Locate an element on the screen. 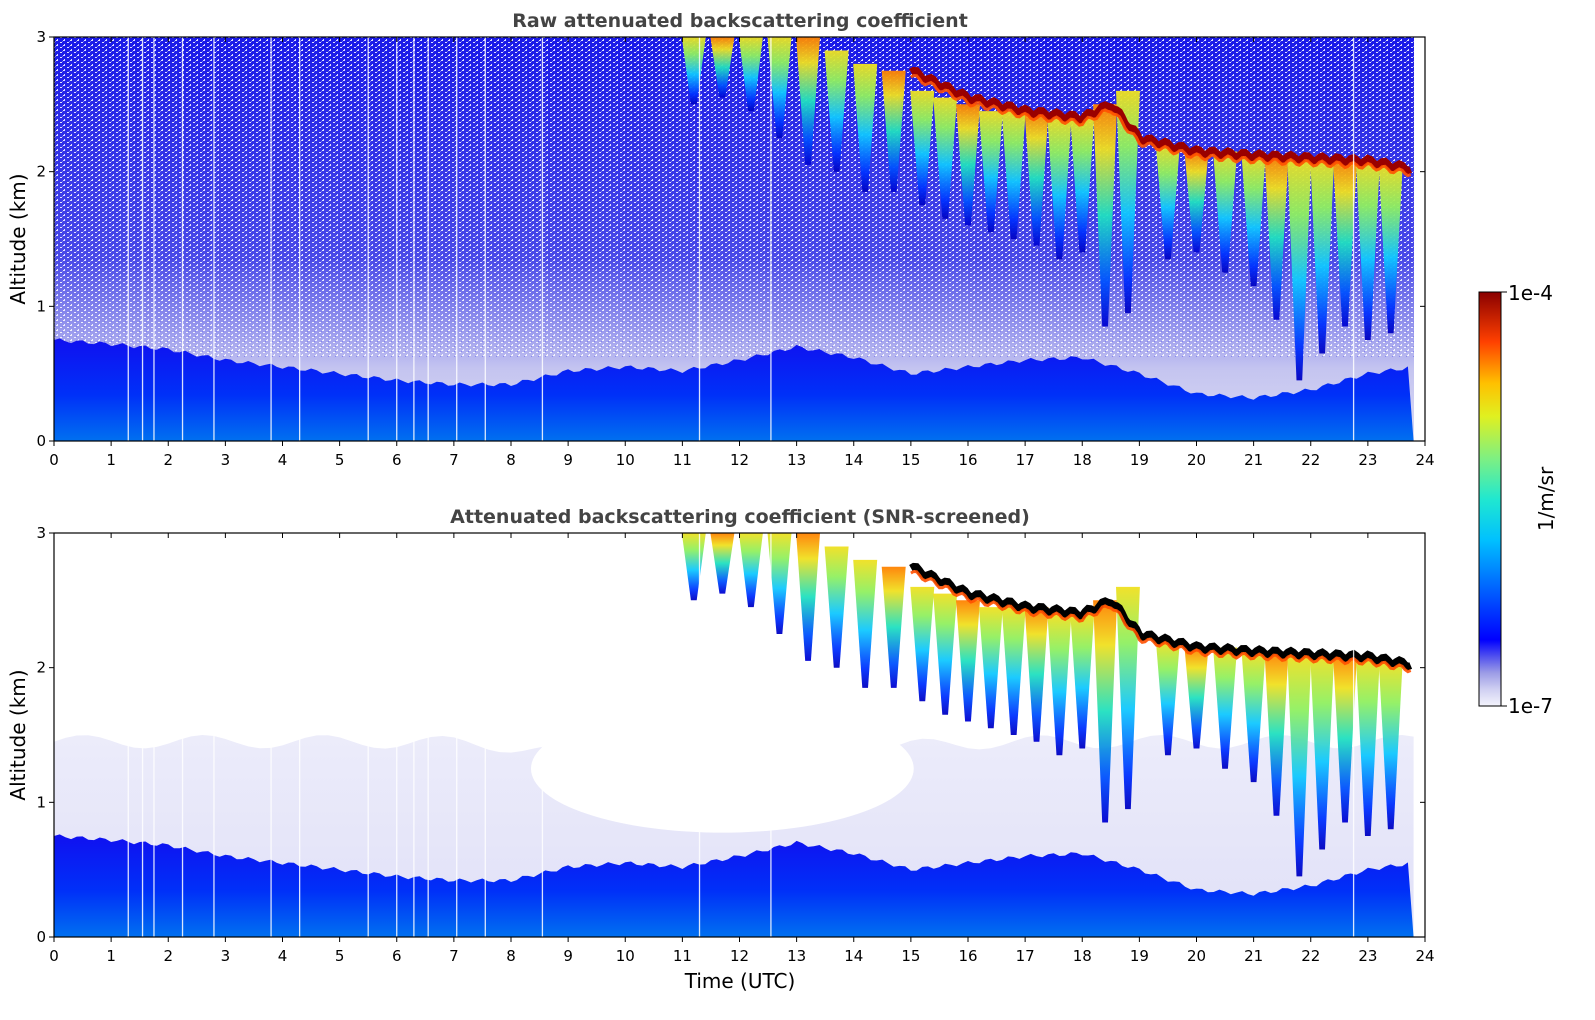 The width and height of the screenshot is (1595, 1020). x-tick-label: 22 is located at coordinates (1310, 956).